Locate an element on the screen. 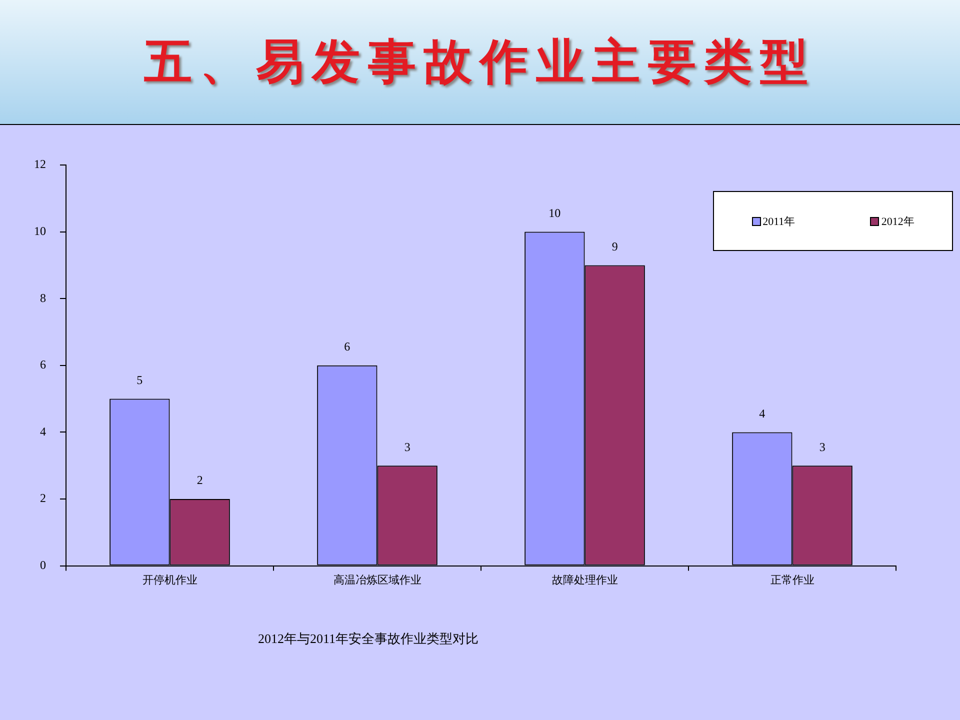  y-tick-label: 10 is located at coordinates (40, 231).